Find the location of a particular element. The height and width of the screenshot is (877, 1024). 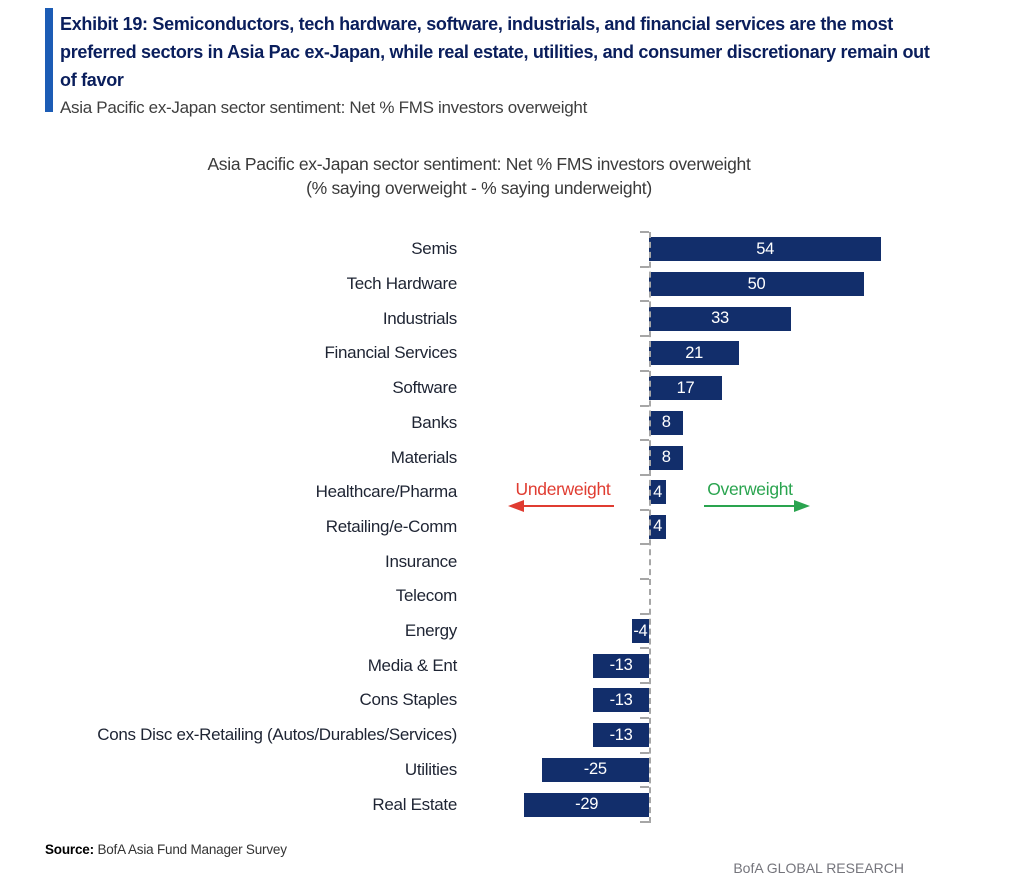

chart-row: Media & Ent -13 is located at coordinates (512, 665).